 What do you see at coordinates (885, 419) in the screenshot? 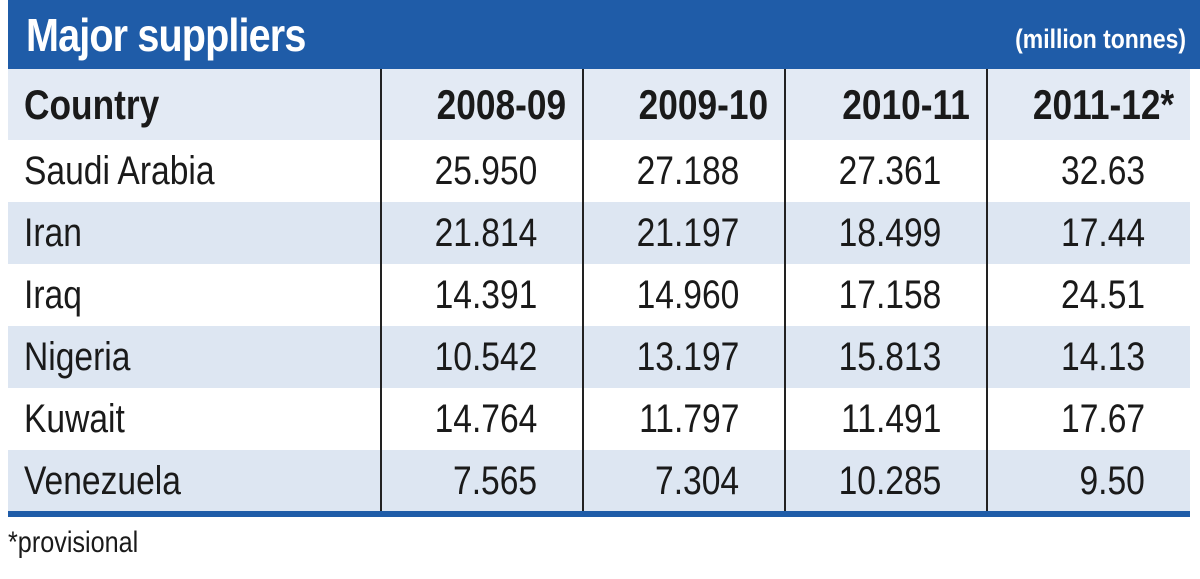
I see `value-cell: 11.491` at bounding box center [885, 419].